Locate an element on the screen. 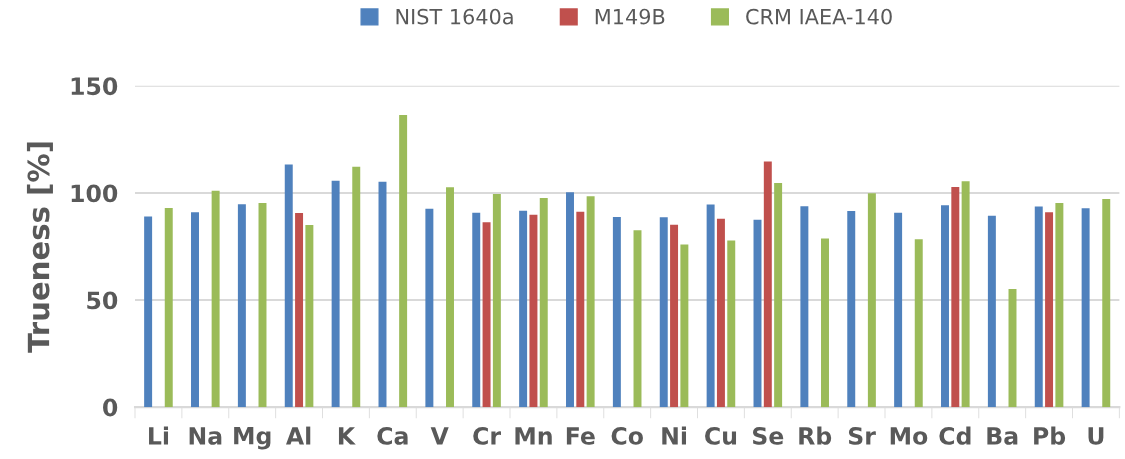 This screenshot has height=459, width=1125. x-tick-label: Ca is located at coordinates (392, 435).